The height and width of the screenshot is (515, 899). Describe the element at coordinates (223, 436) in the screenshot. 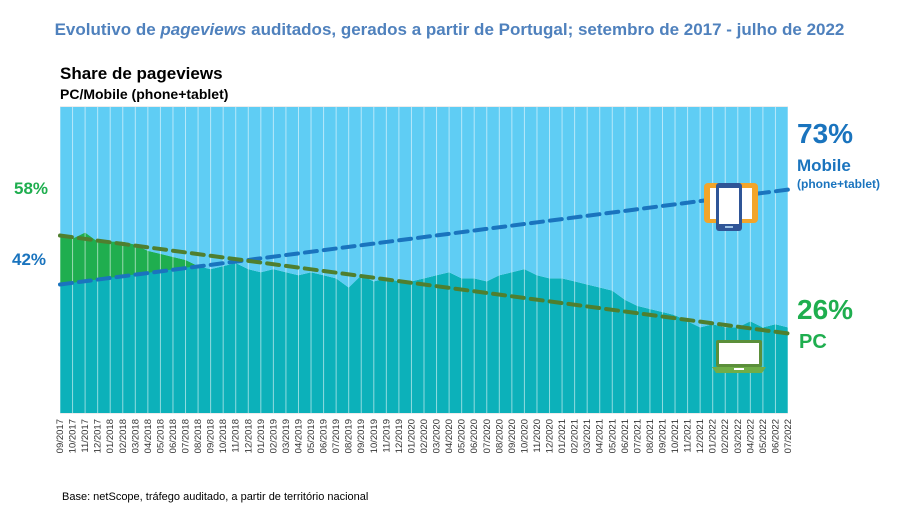

I see `x-tick-label: 10/2018` at that location.